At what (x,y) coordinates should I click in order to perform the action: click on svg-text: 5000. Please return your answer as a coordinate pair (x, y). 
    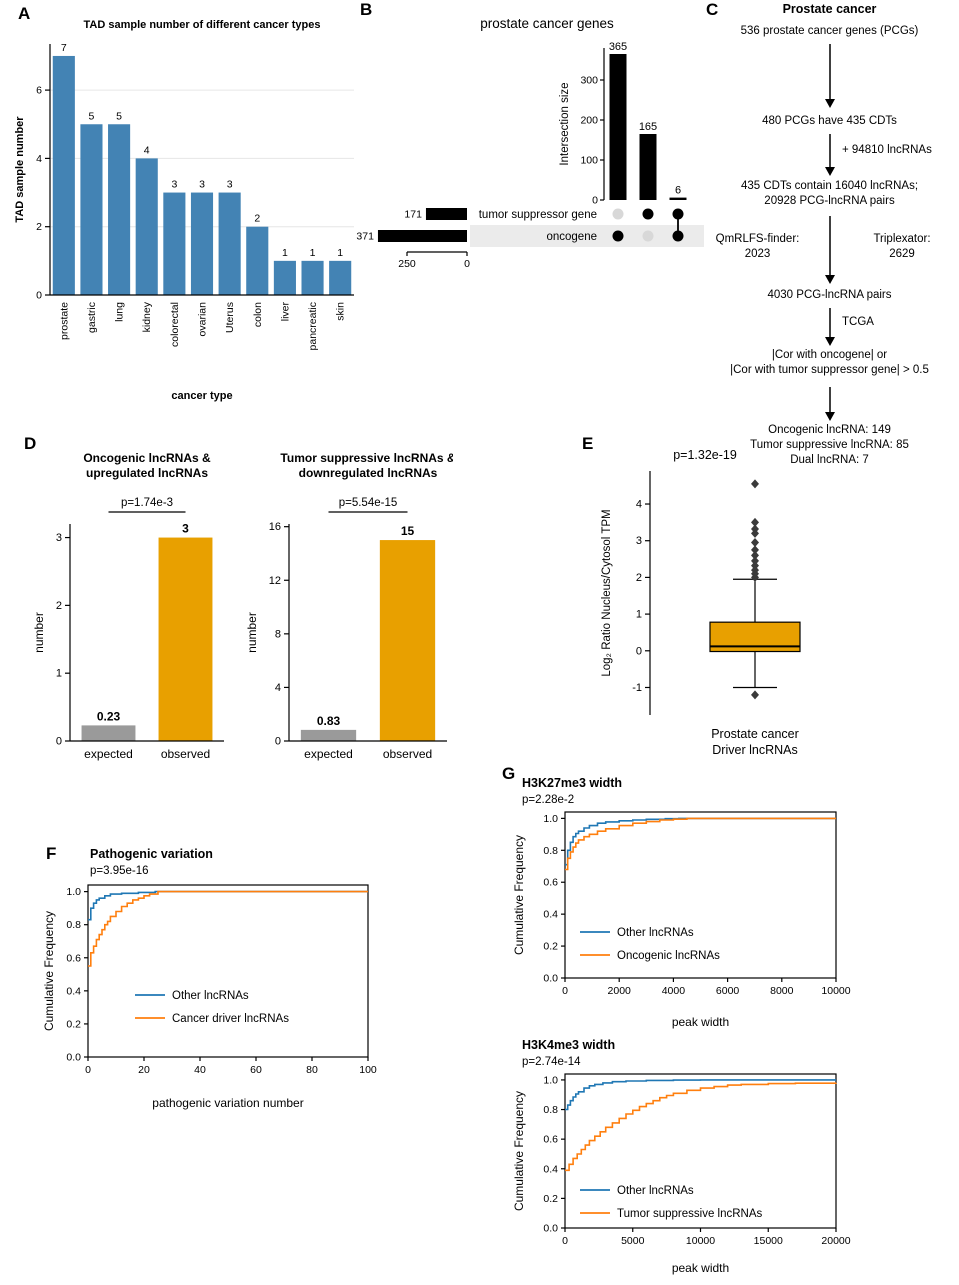
    Looking at the image, I should click on (633, 1241).